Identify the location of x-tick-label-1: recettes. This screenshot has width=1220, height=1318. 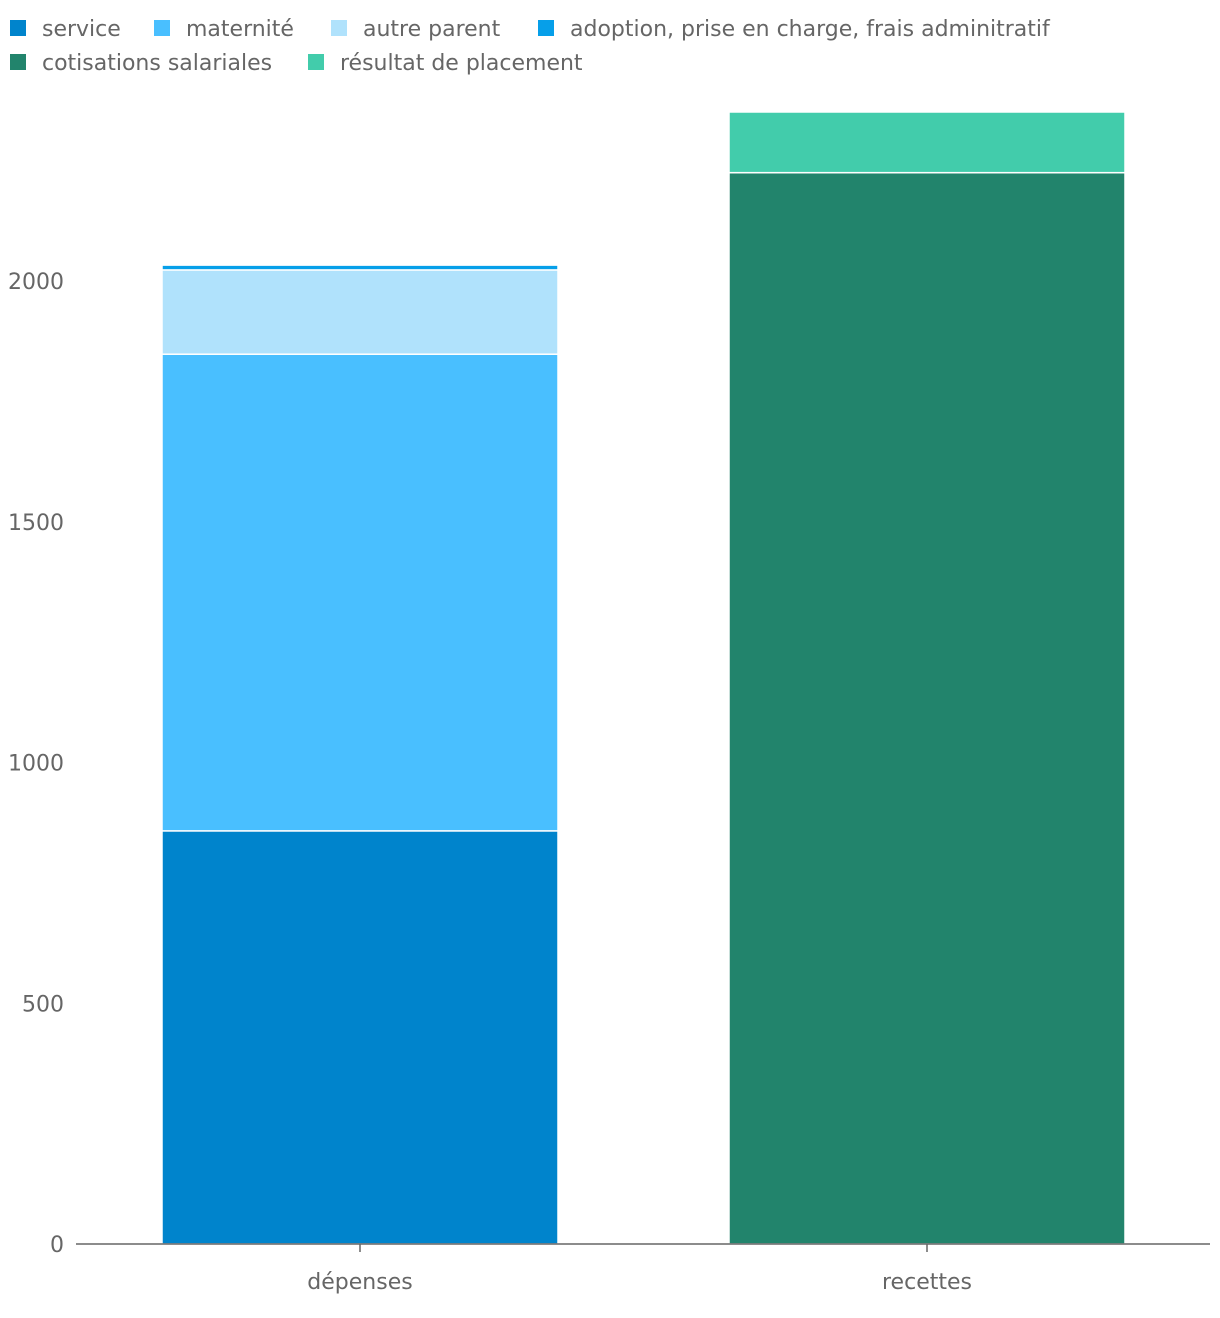
(927, 1282).